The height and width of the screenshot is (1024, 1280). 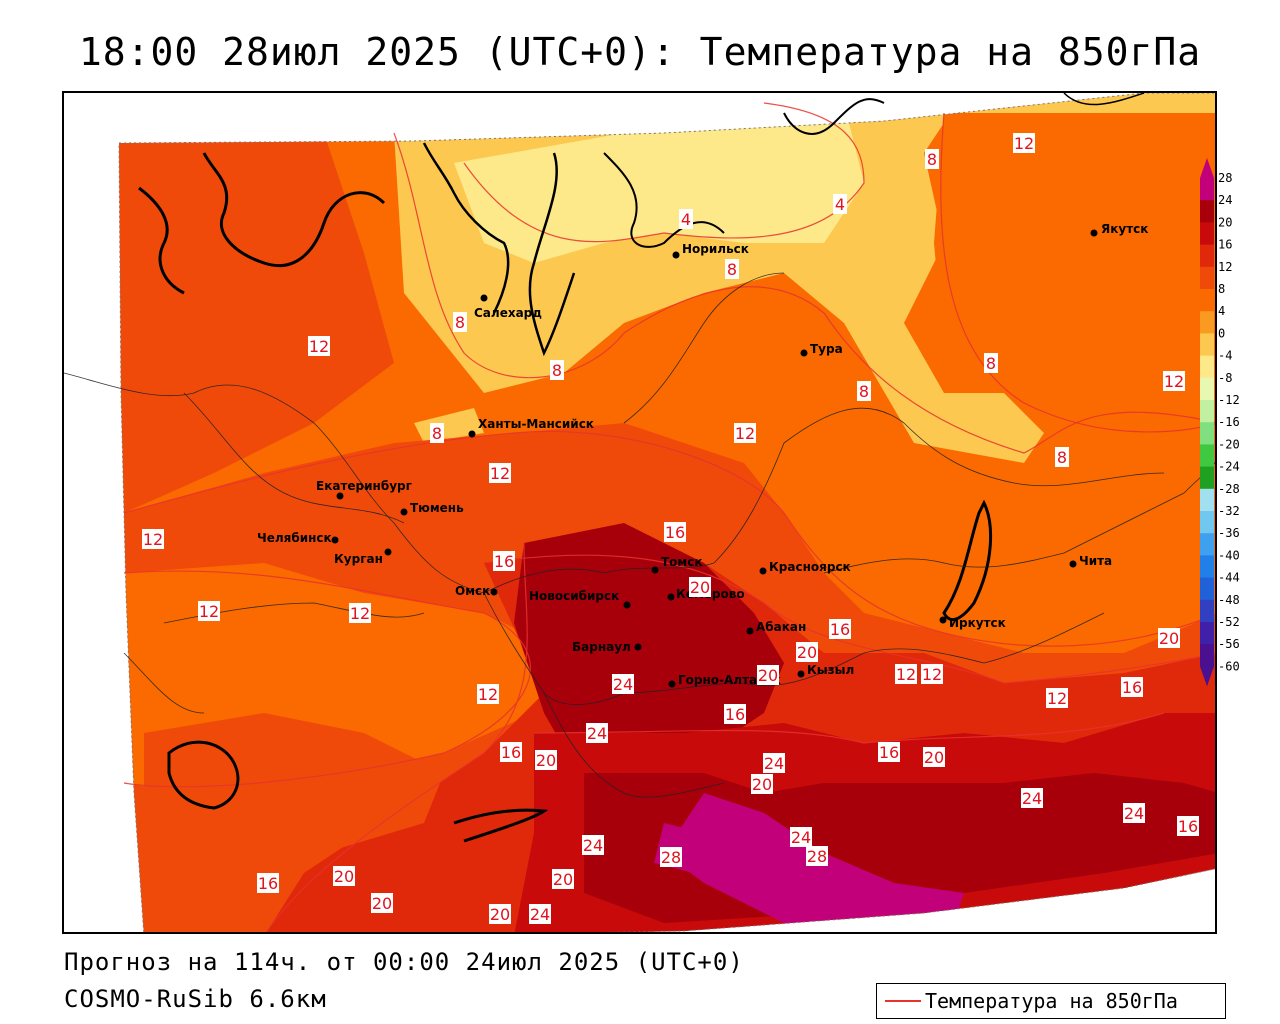 I want to click on city-norilsk: Норильск, so click(x=710, y=250).